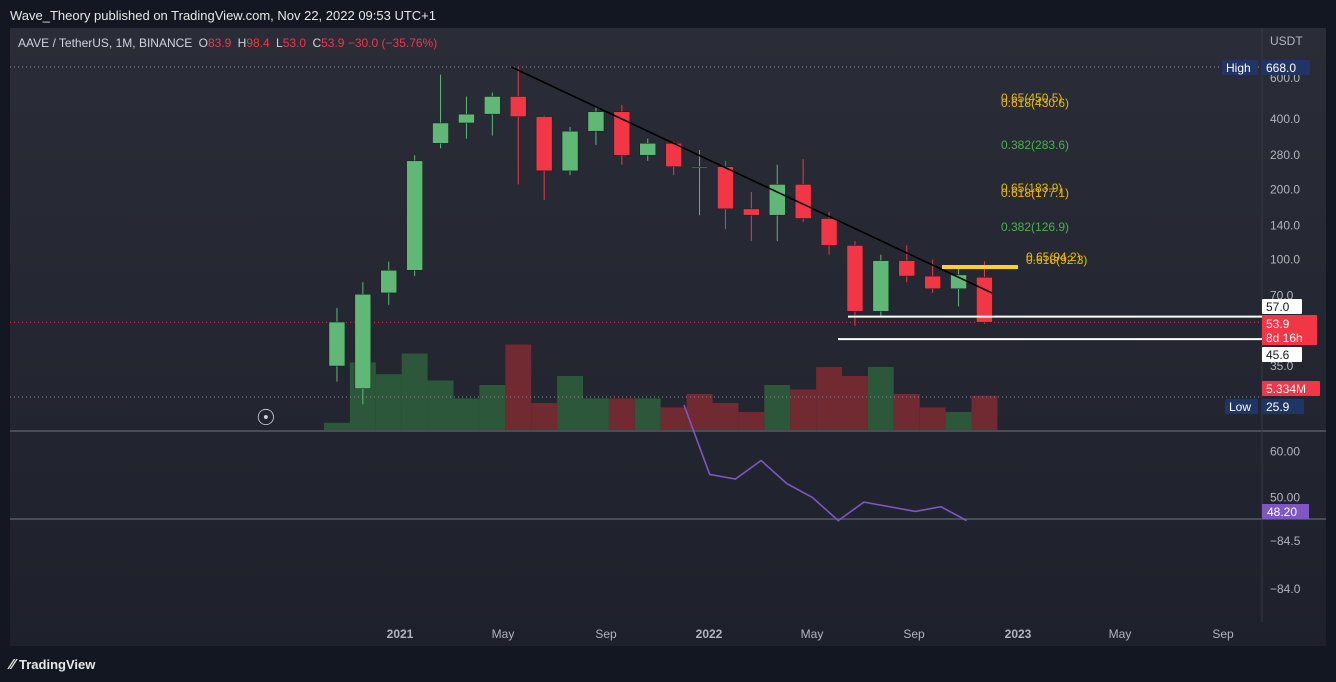 The height and width of the screenshot is (682, 1336). I want to click on legend-change: −30.0 (−35.76%), so click(392, 43).